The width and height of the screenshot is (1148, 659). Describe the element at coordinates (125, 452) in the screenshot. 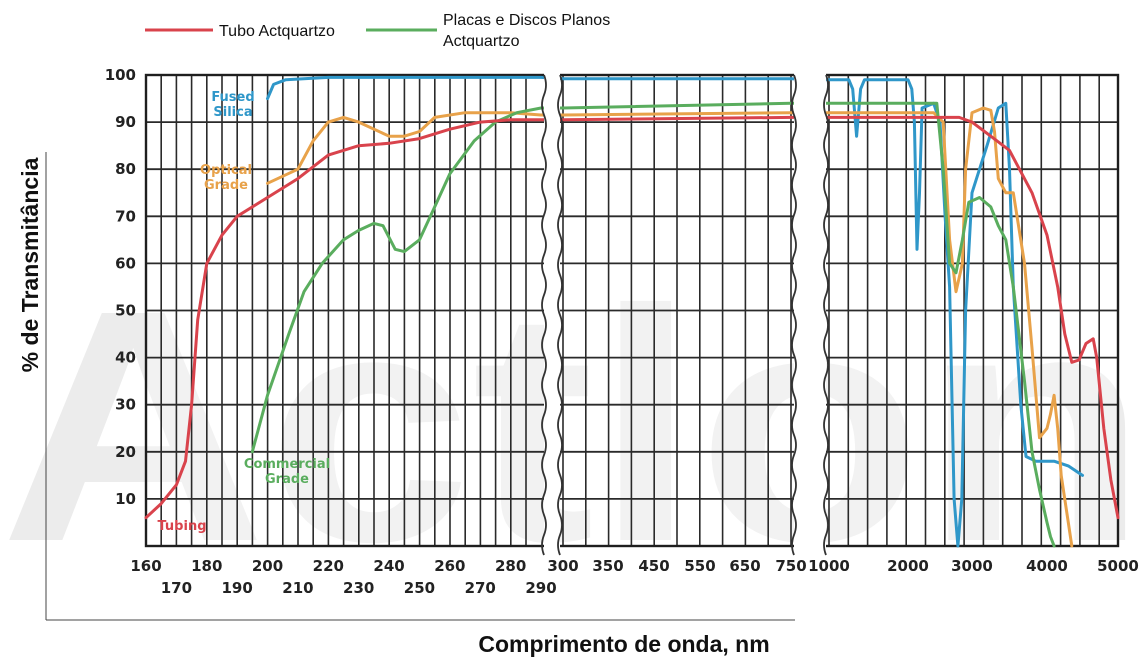

I see `y-tick-label: 20` at that location.